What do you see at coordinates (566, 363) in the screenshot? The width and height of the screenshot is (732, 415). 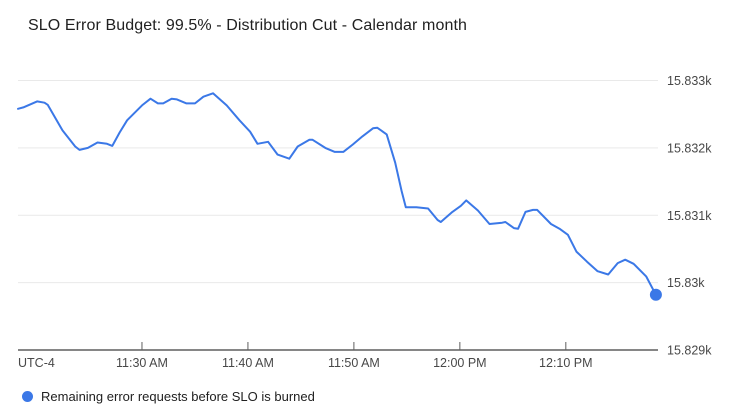 I see `x-axis-label: 12:10 PM` at bounding box center [566, 363].